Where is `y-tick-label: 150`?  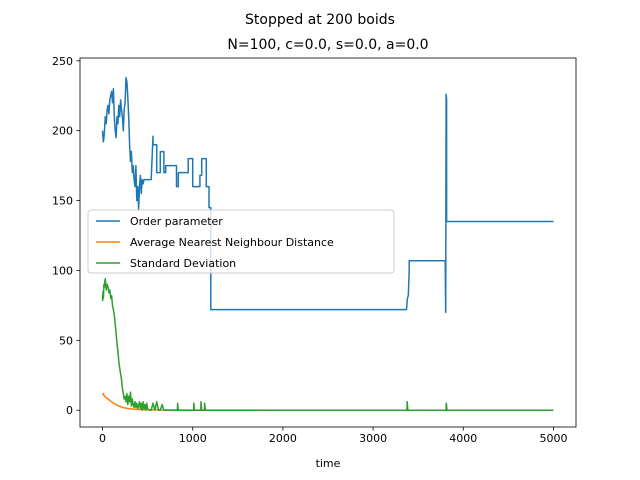
y-tick-label: 150 is located at coordinates (62, 201).